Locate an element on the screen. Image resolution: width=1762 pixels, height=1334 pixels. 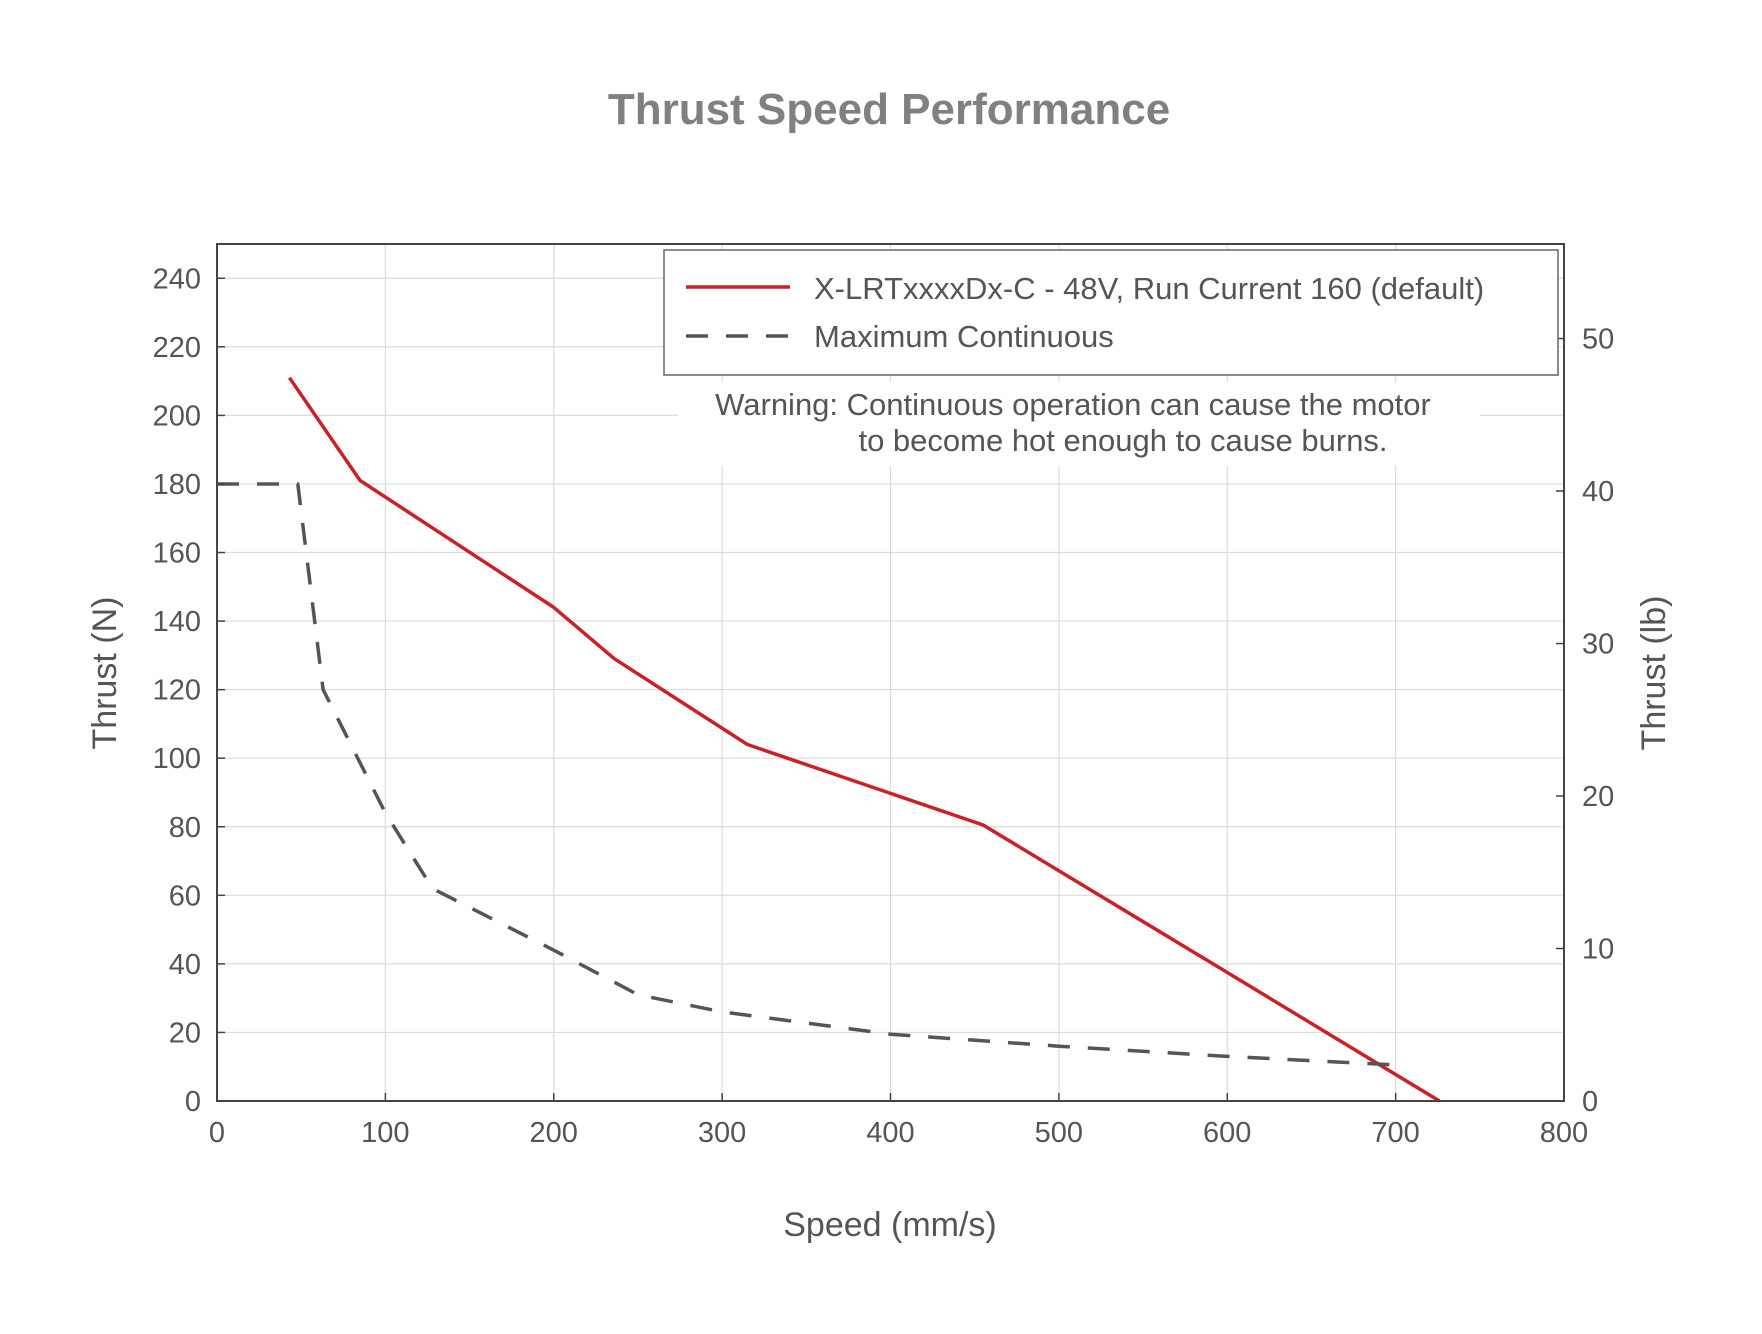
y-tick-label-left: 240 is located at coordinates (177, 279).